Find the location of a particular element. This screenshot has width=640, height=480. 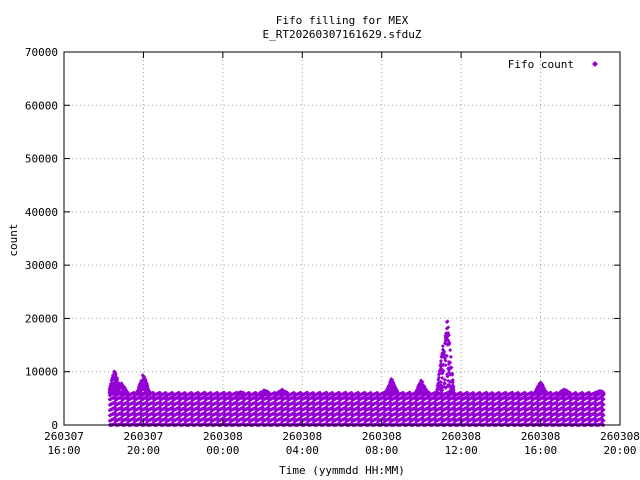

legend-marker-diamond is located at coordinates (595, 64).